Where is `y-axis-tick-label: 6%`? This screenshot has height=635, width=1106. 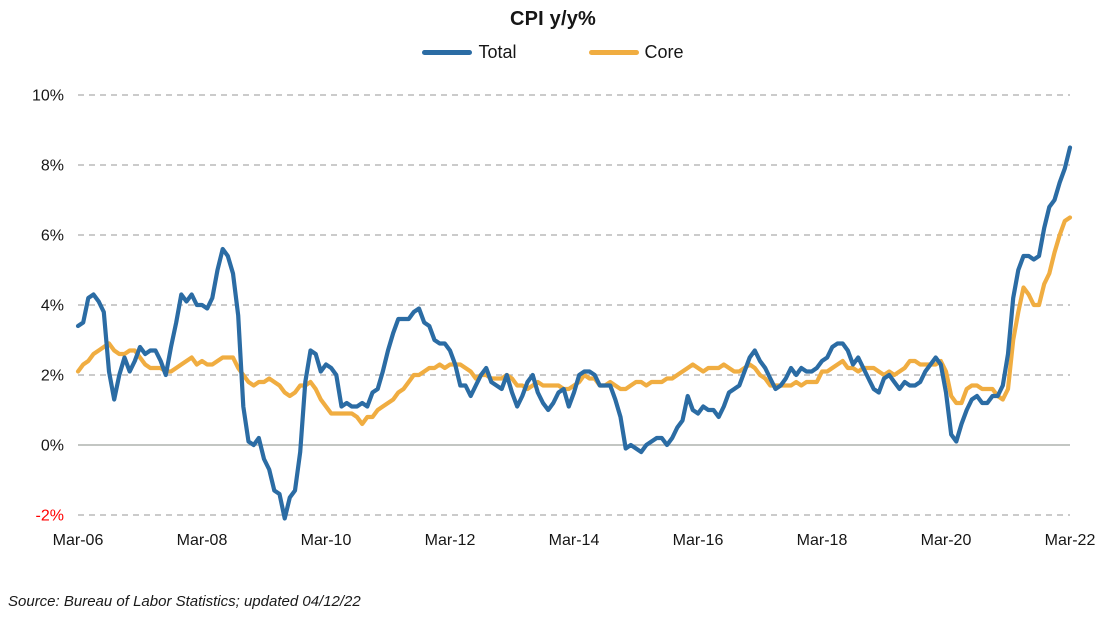
y-axis-tick-label: 6% is located at coordinates (52, 236).